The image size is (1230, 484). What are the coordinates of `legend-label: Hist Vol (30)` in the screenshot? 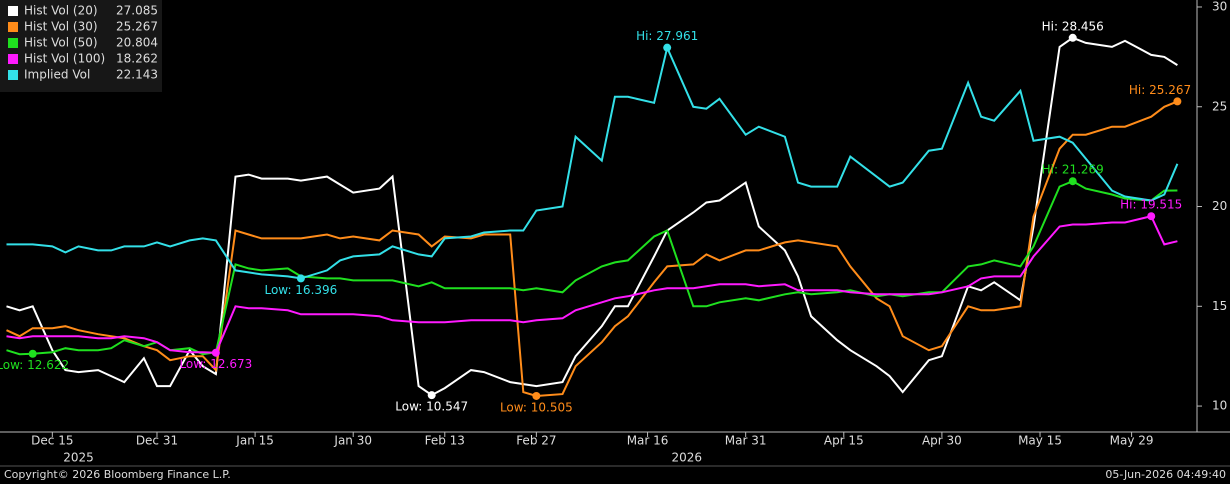 It's located at (61, 27).